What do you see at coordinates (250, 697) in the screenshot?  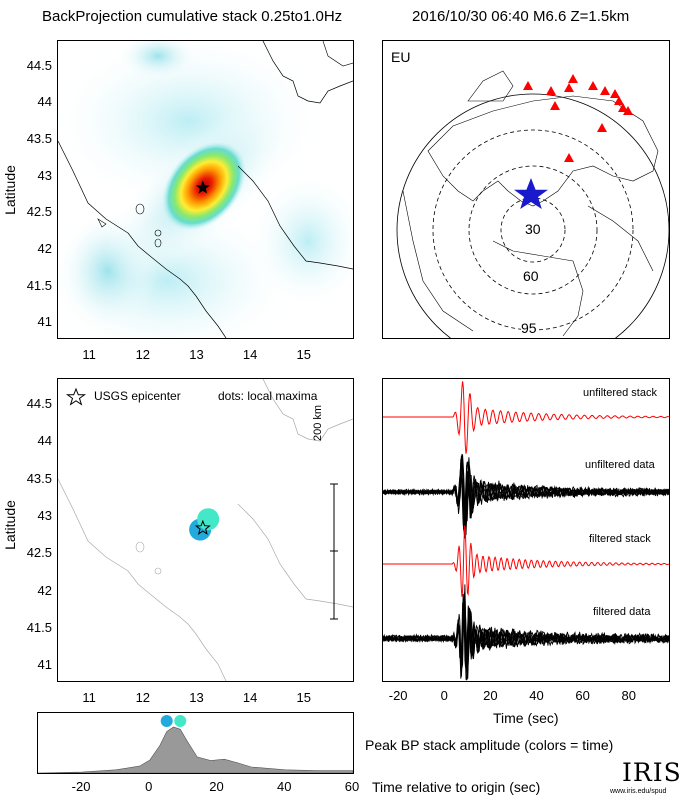 I see `x-tick-label: 14` at bounding box center [250, 697].